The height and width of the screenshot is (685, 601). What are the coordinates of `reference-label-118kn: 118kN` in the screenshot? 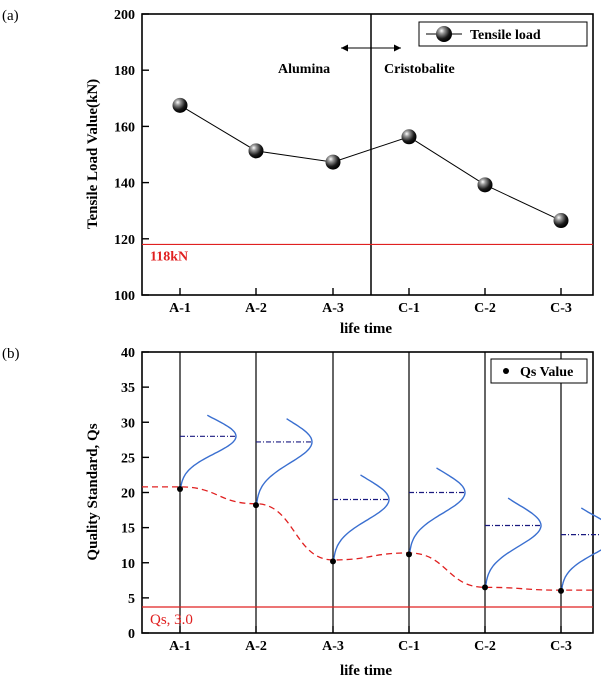 It's located at (169, 256).